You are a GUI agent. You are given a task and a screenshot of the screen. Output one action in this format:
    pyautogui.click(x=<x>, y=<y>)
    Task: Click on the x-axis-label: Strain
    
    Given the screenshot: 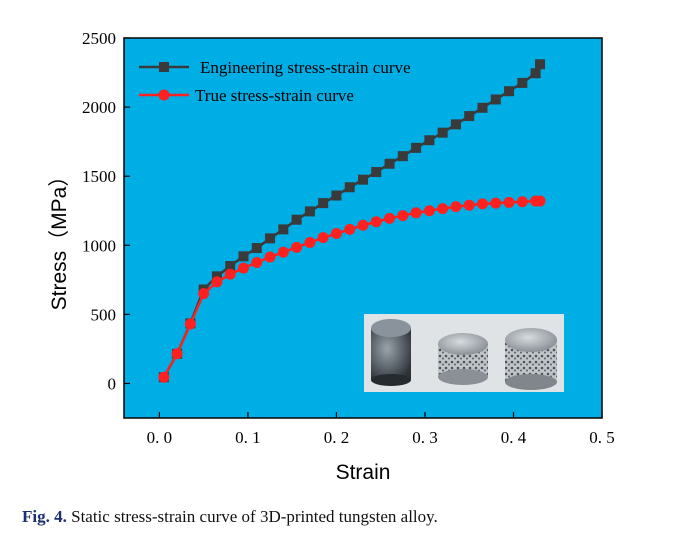 What is the action you would take?
    pyautogui.click(x=363, y=472)
    